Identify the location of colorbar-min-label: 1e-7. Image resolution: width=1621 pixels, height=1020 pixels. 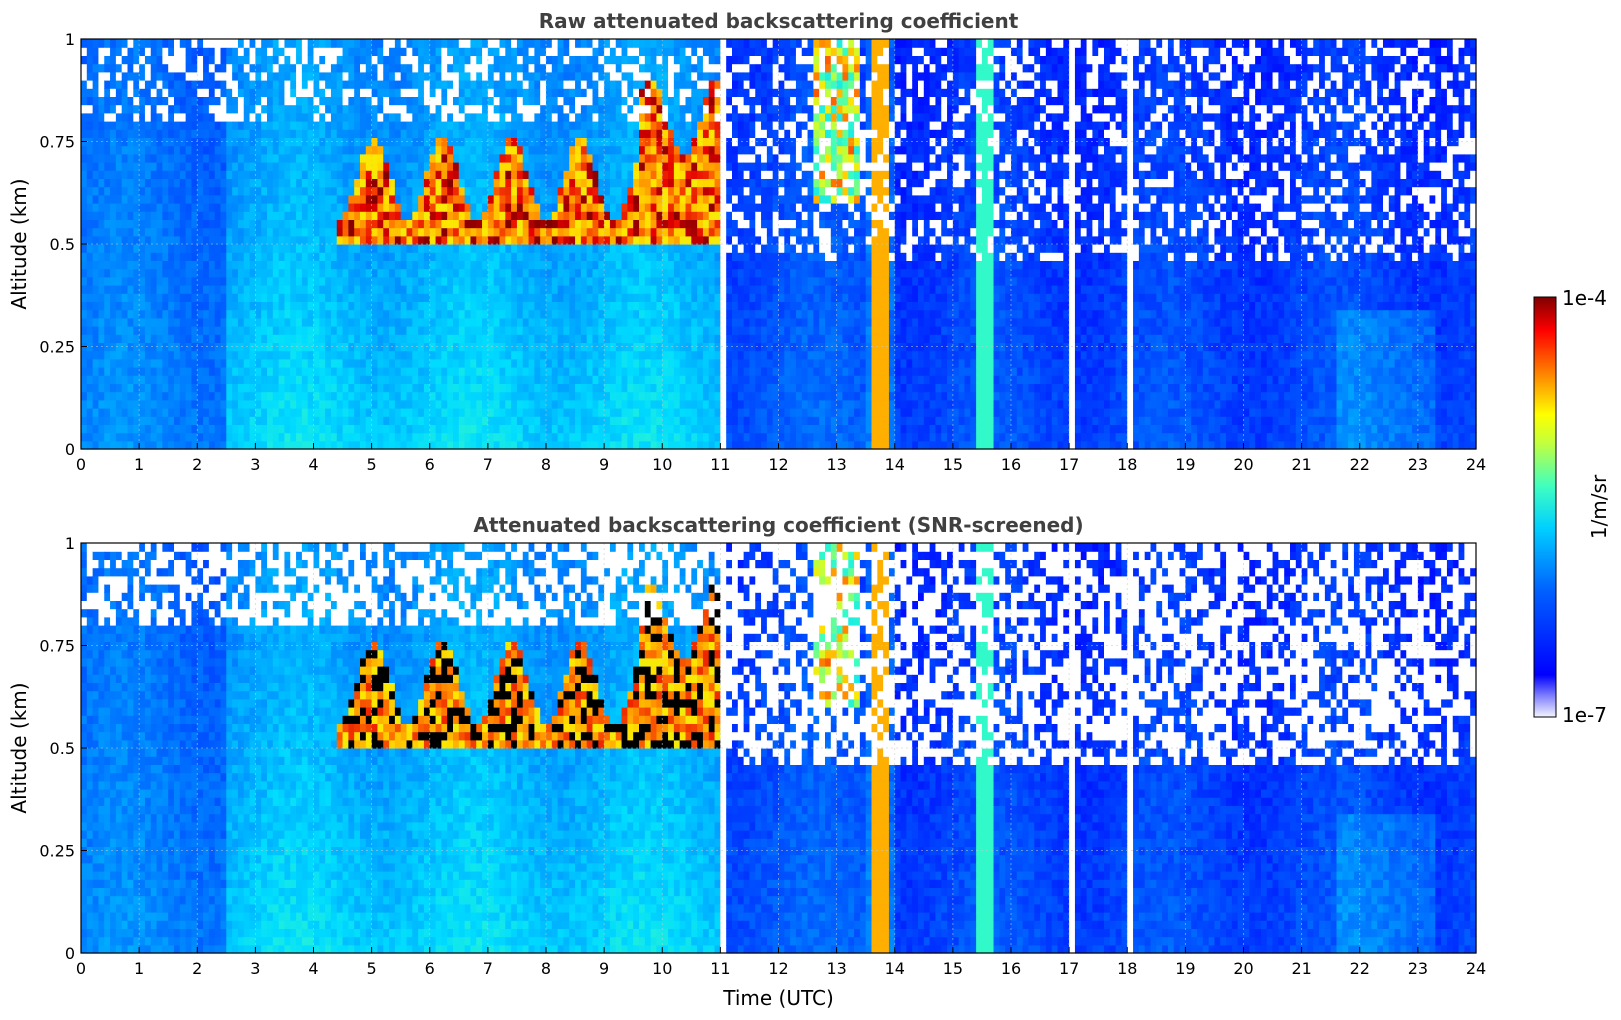
(1584, 715).